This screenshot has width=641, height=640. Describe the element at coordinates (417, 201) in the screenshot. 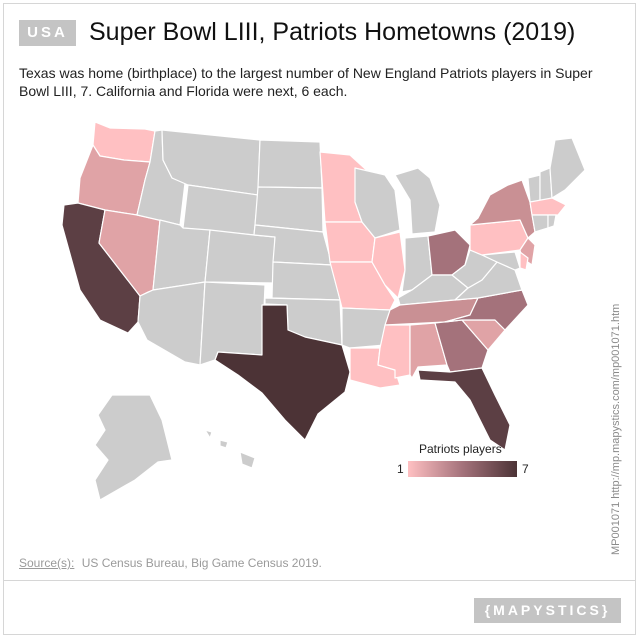

I see `state-michigan` at that location.